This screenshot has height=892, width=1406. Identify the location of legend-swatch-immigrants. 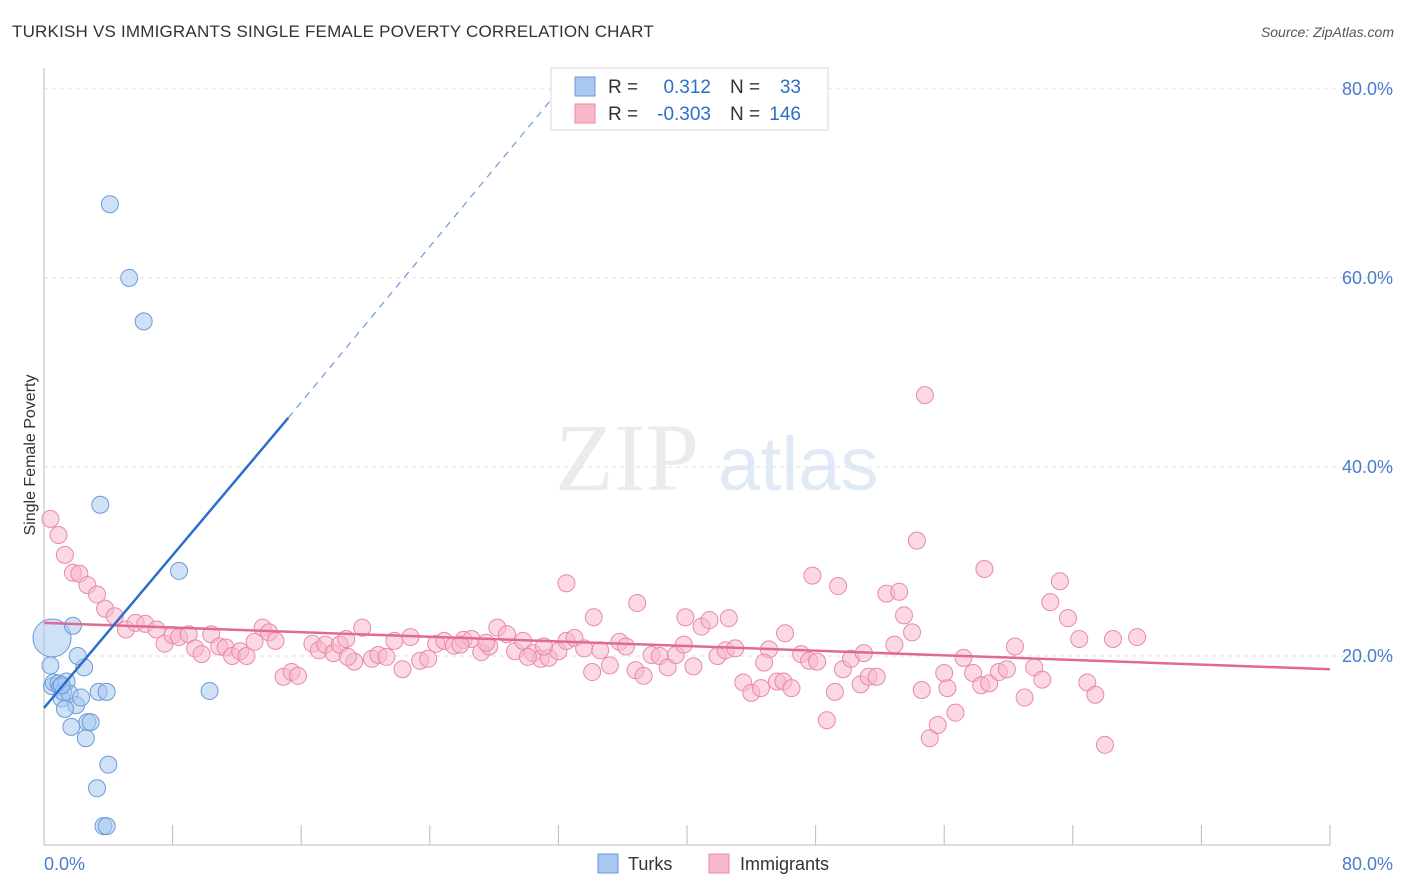
(585, 113).